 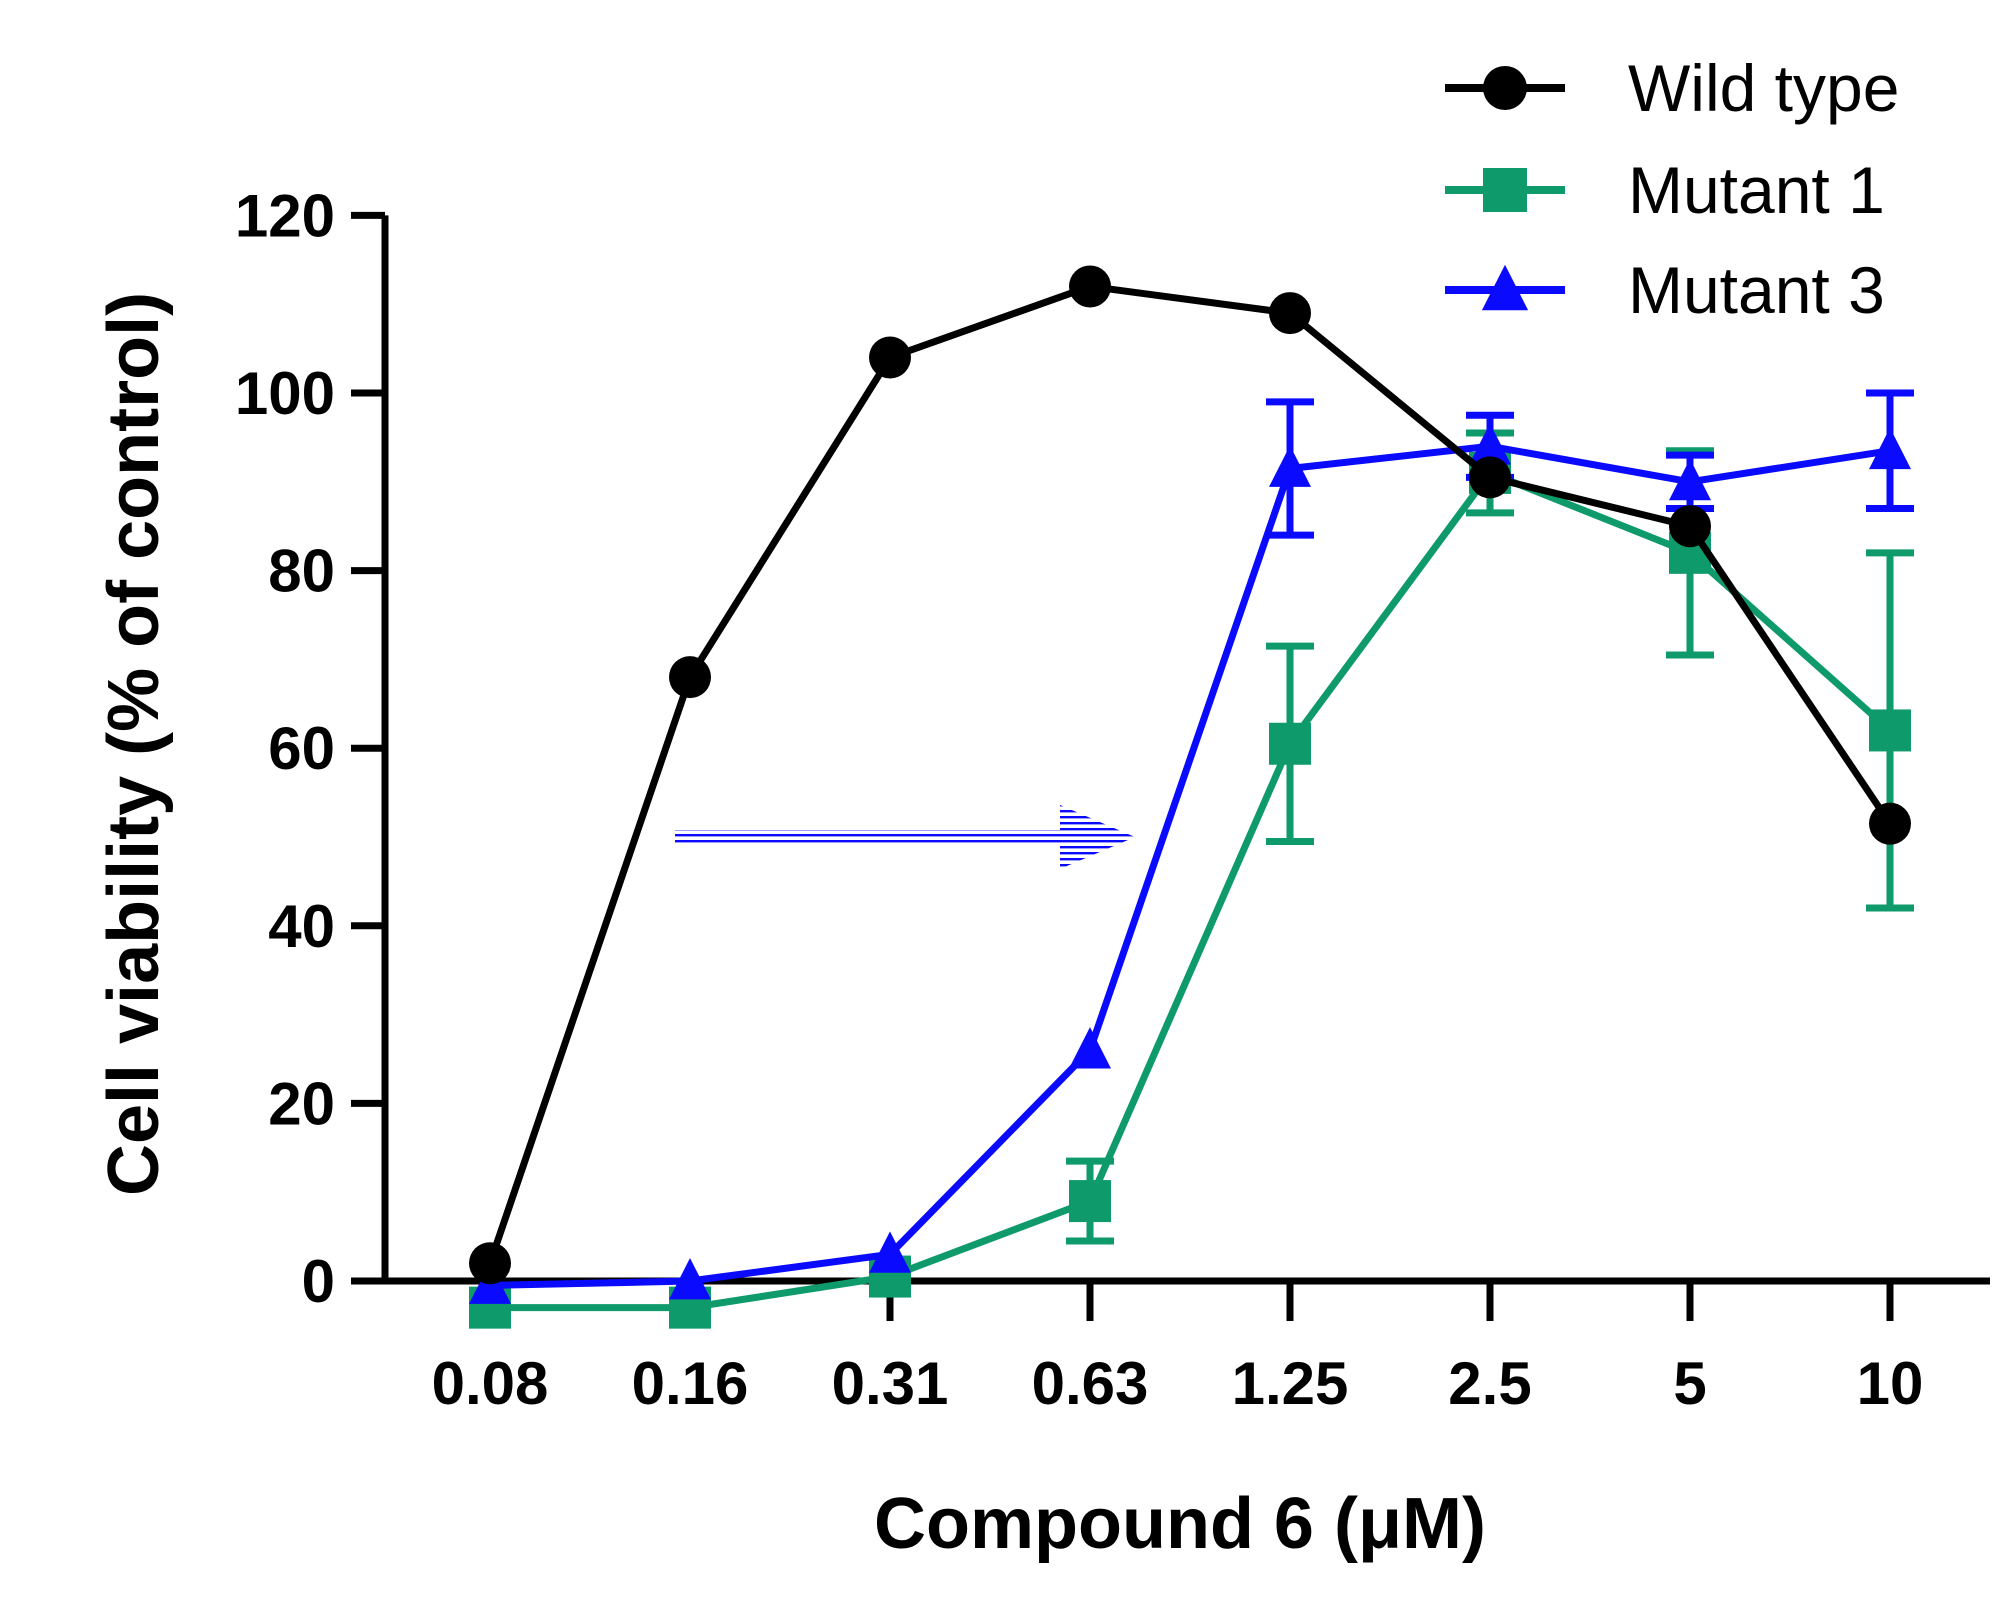 I want to click on legend-marker-circle, so click(x=1505, y=88).